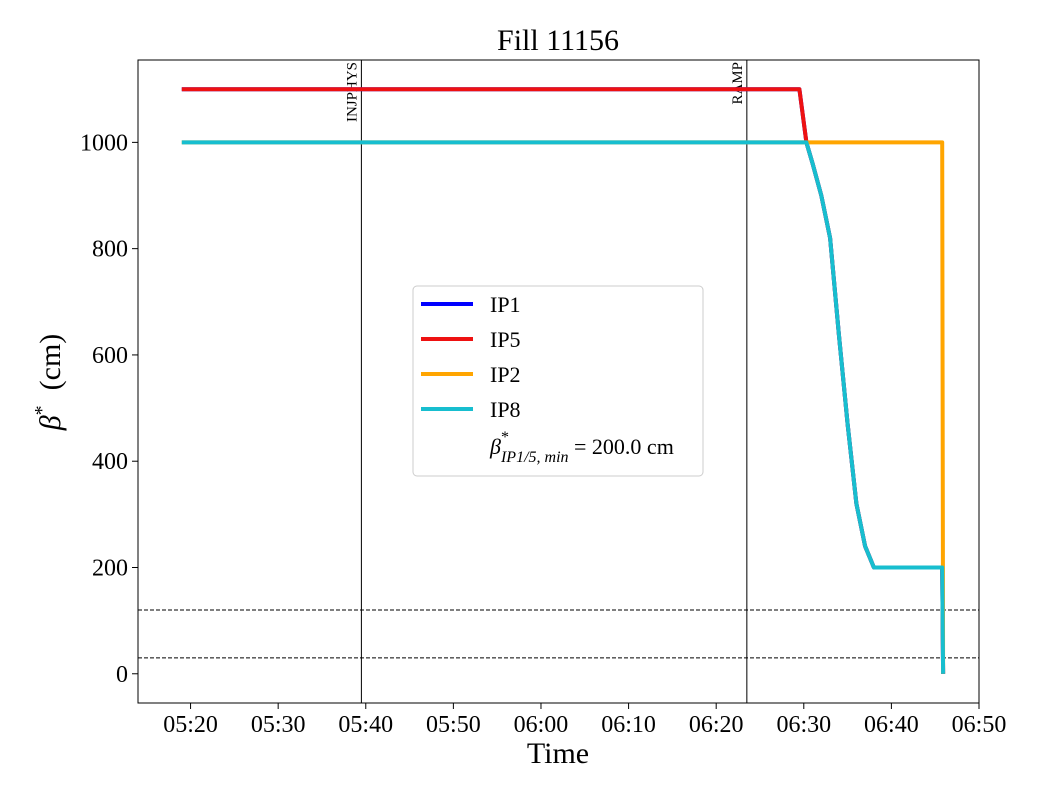 The height and width of the screenshot is (800, 1040). What do you see at coordinates (352, 92) in the screenshot?
I see `event-label: INJPHYS` at bounding box center [352, 92].